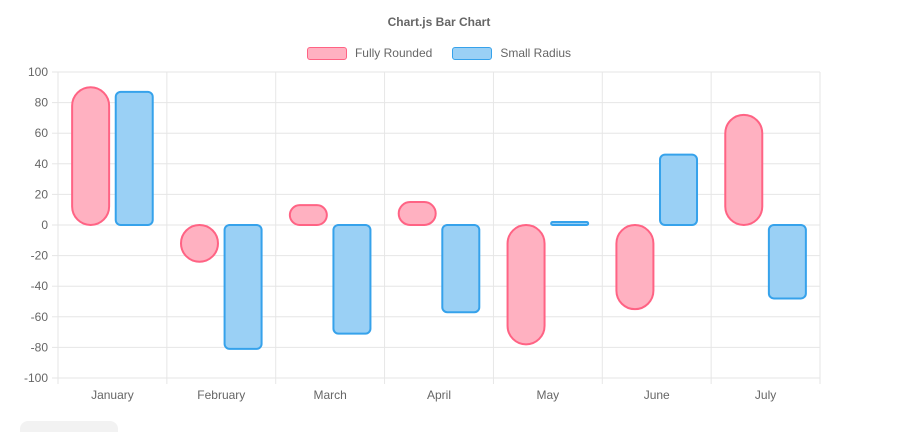  I want to click on bar-small-radius-january, so click(134, 158).